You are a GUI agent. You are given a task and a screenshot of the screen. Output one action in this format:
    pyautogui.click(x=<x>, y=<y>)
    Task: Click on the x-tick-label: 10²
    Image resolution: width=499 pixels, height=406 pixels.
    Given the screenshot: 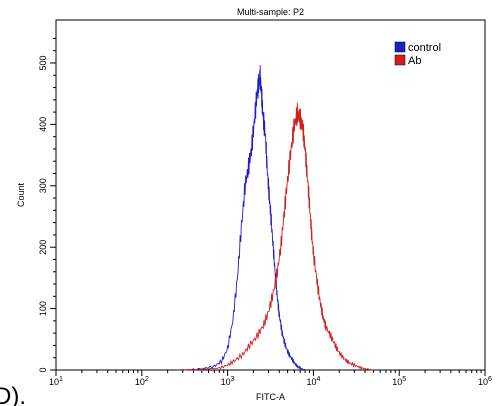 What is the action you would take?
    pyautogui.click(x=142, y=381)
    